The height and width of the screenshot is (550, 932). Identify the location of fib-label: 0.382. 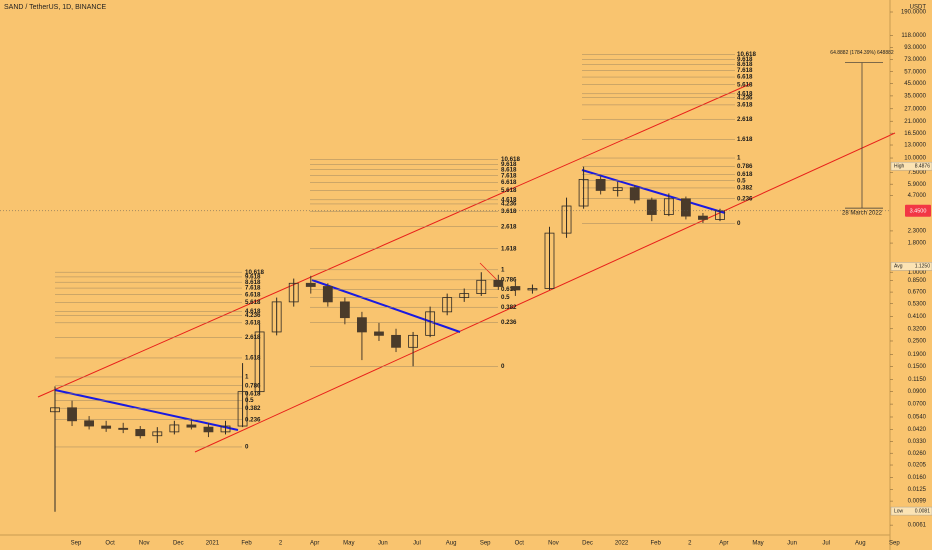
(253, 408).